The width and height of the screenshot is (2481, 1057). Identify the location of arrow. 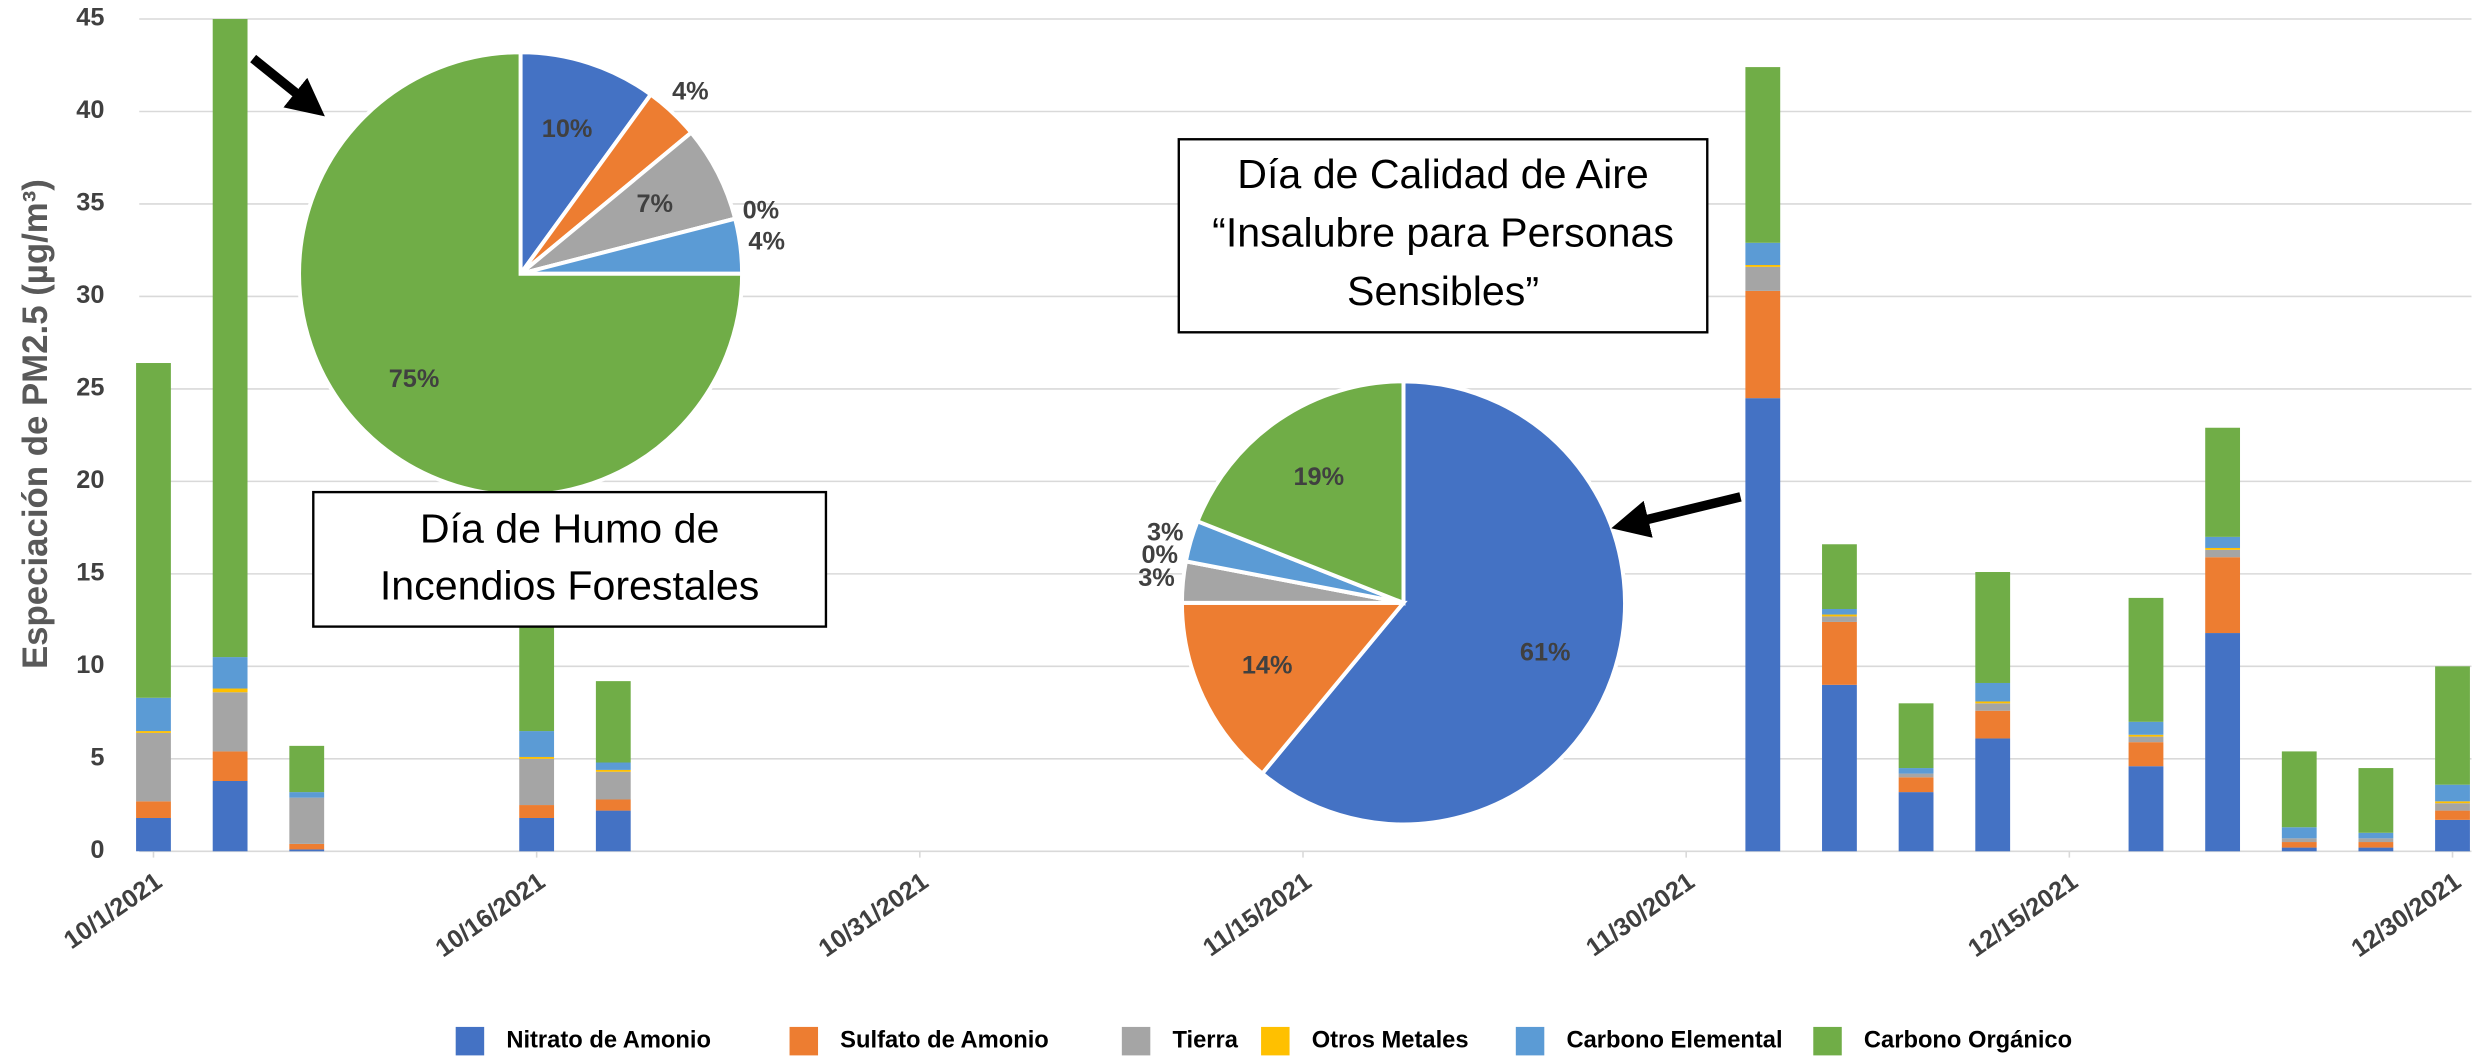
(1676, 515).